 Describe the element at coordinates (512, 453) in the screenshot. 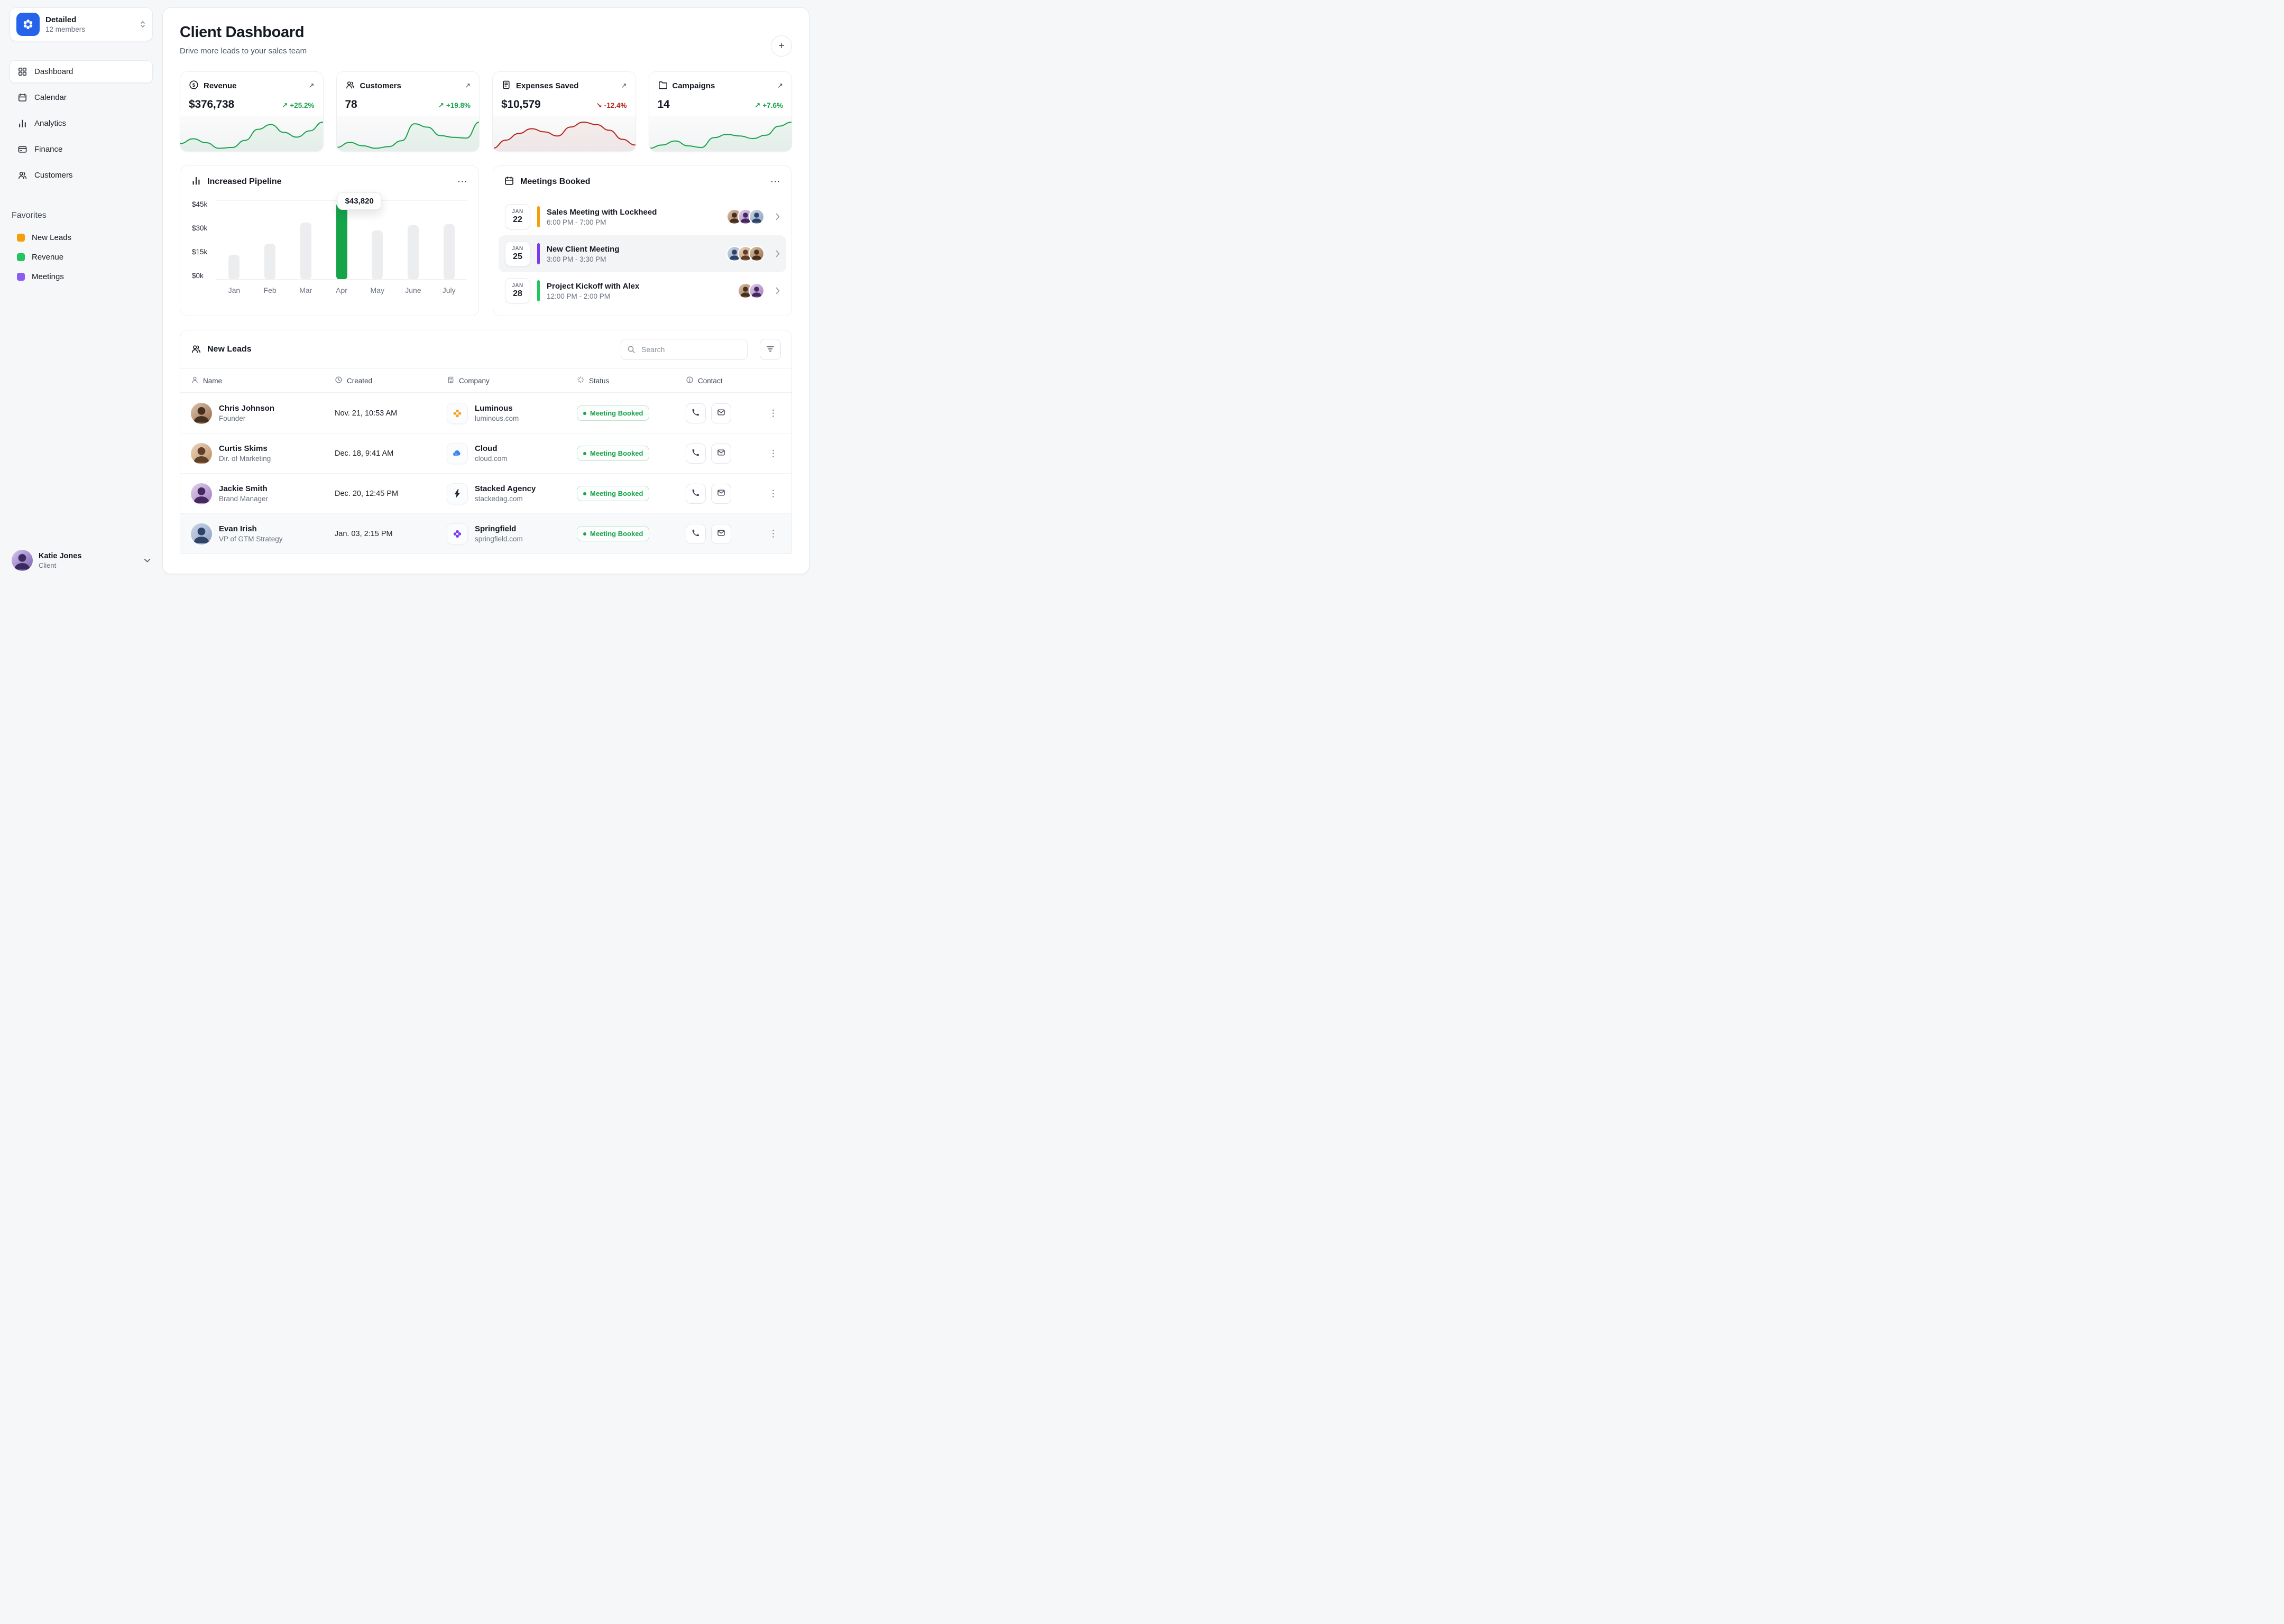

I see `lead-company-cell: Cloud cloud.com` at that location.